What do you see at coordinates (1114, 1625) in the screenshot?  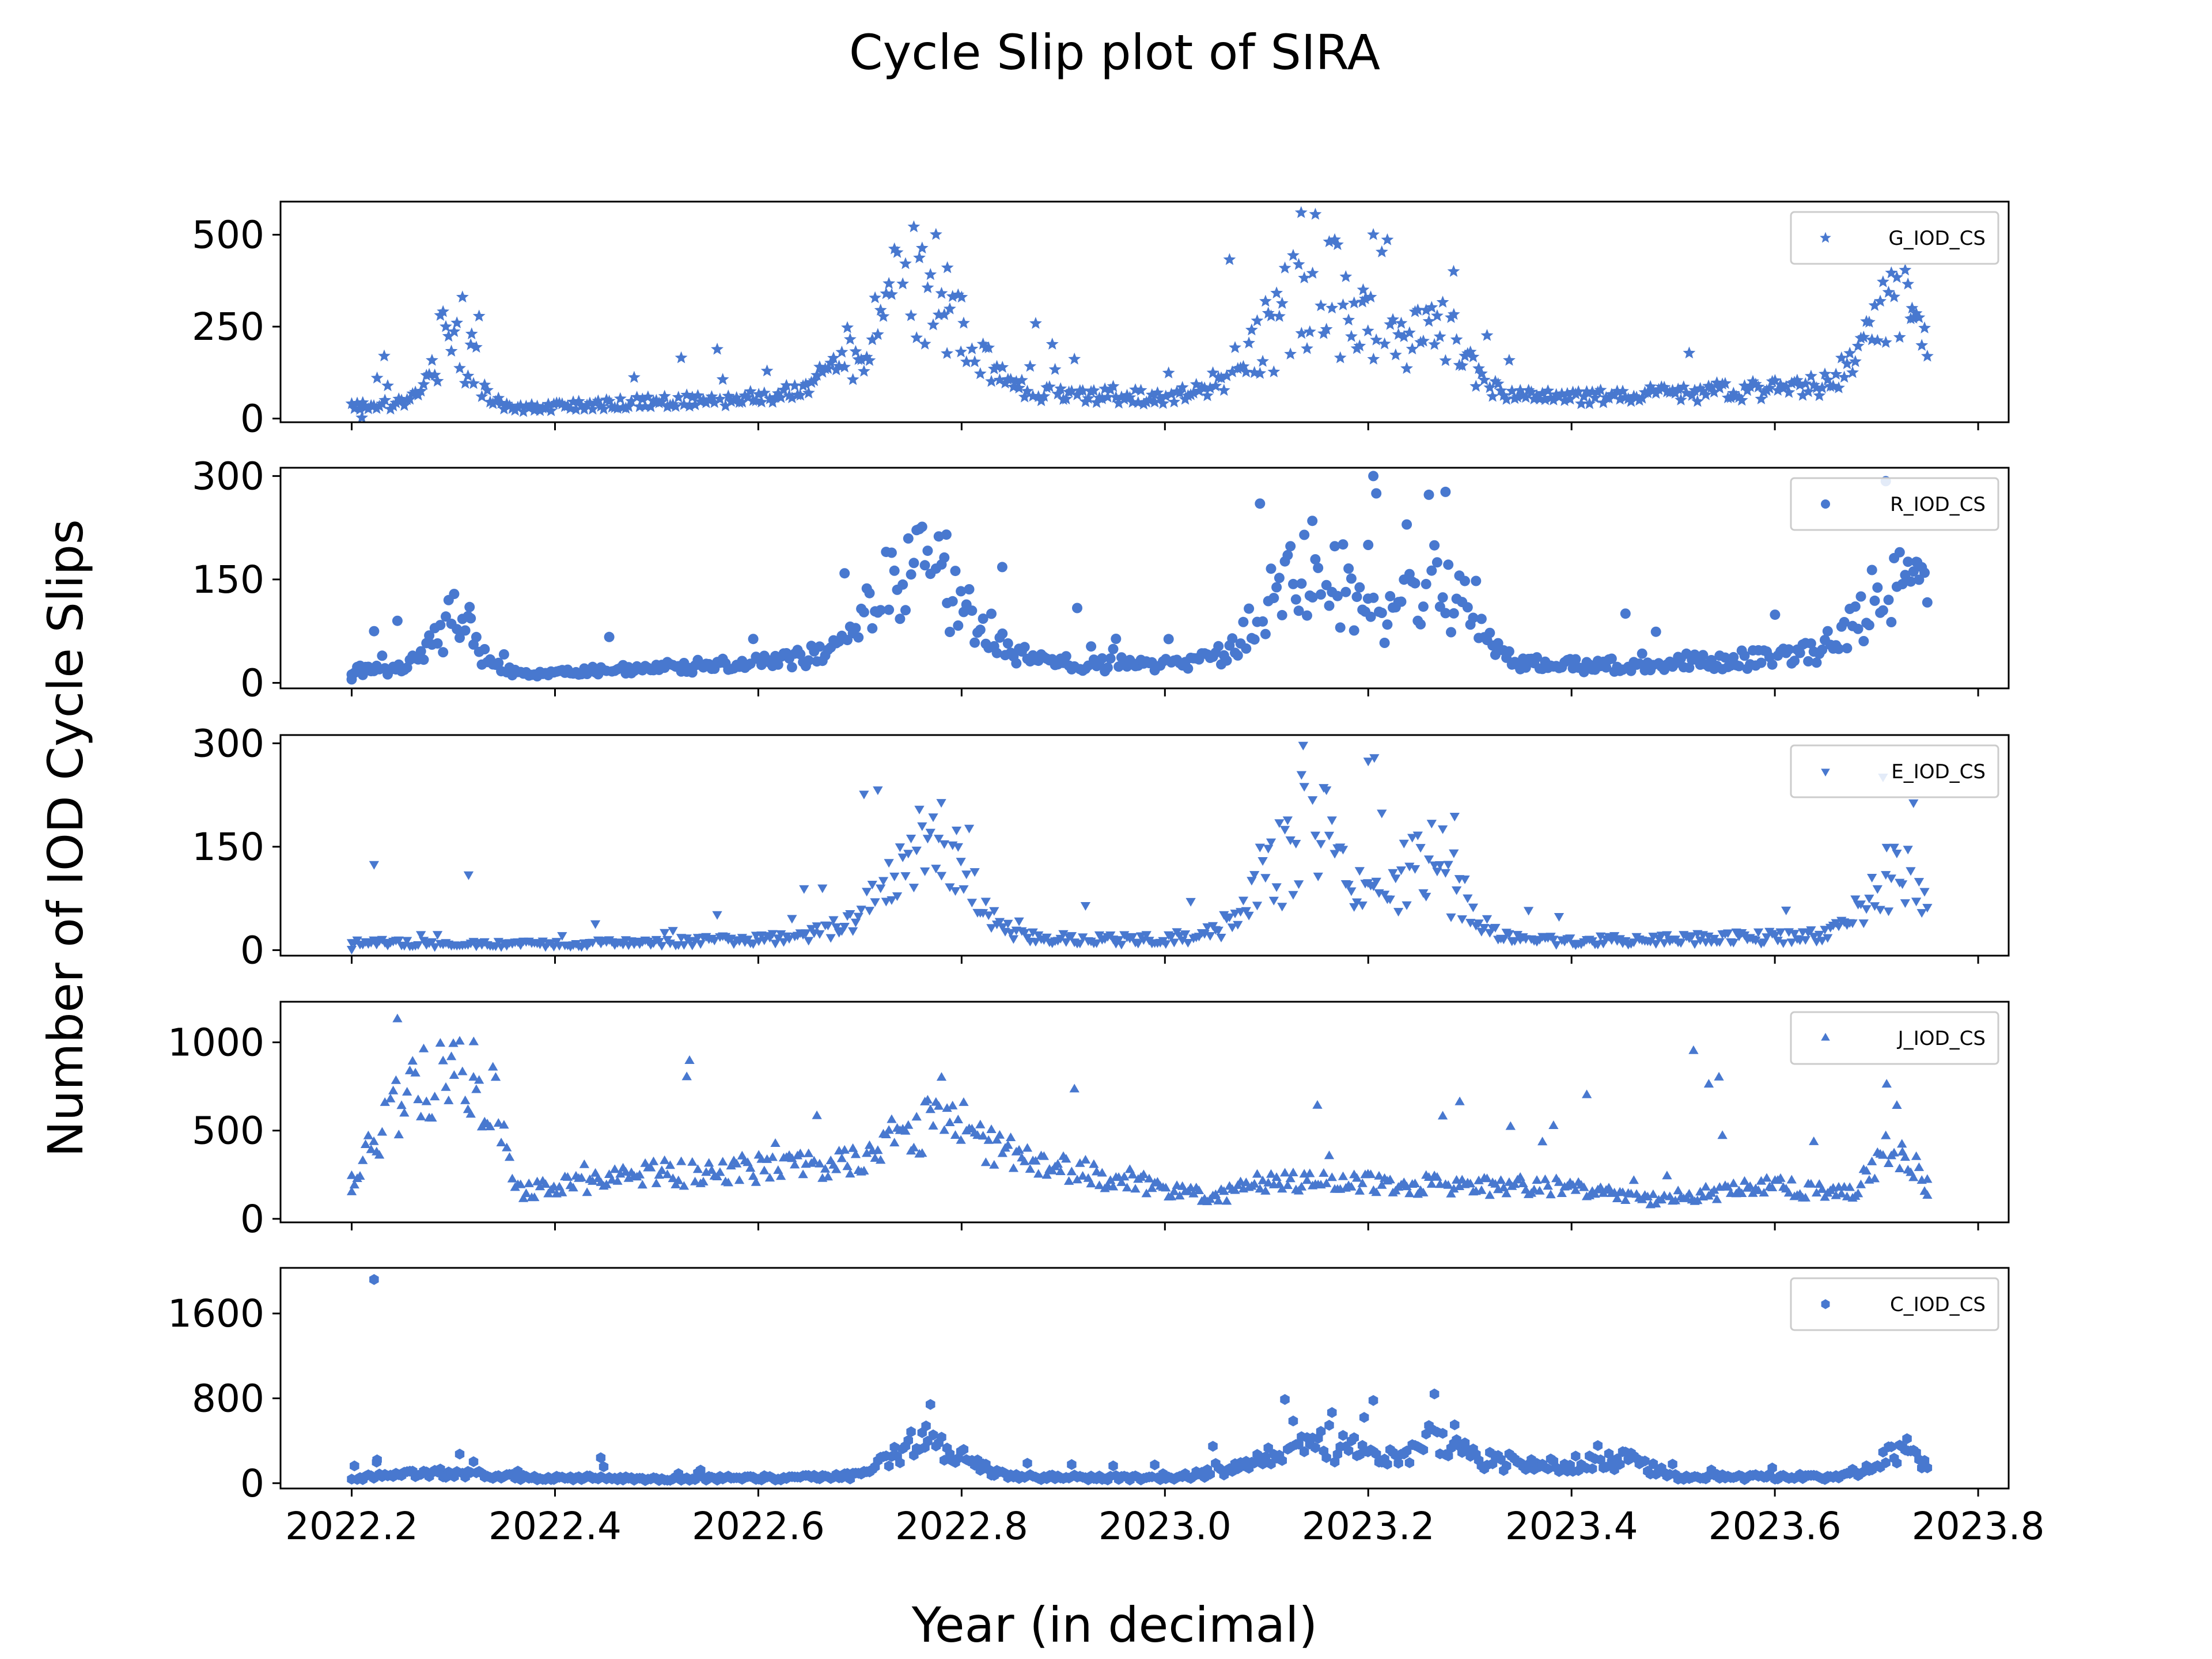 I see `x-axis-label: Year (in decimal)` at bounding box center [1114, 1625].